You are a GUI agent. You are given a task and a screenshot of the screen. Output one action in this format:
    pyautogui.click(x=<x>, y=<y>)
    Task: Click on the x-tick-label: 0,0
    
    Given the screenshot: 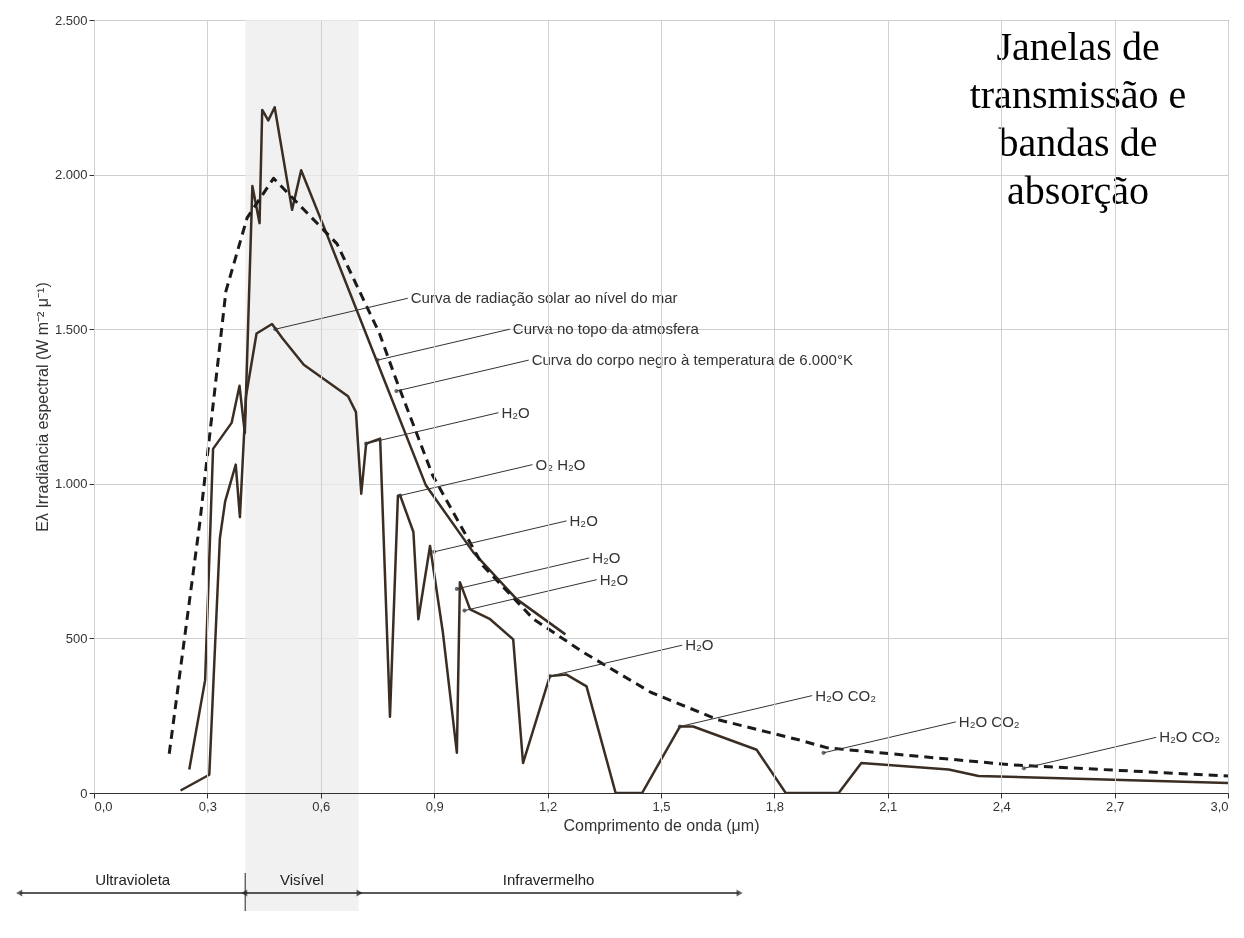 What is the action you would take?
    pyautogui.click(x=103, y=806)
    